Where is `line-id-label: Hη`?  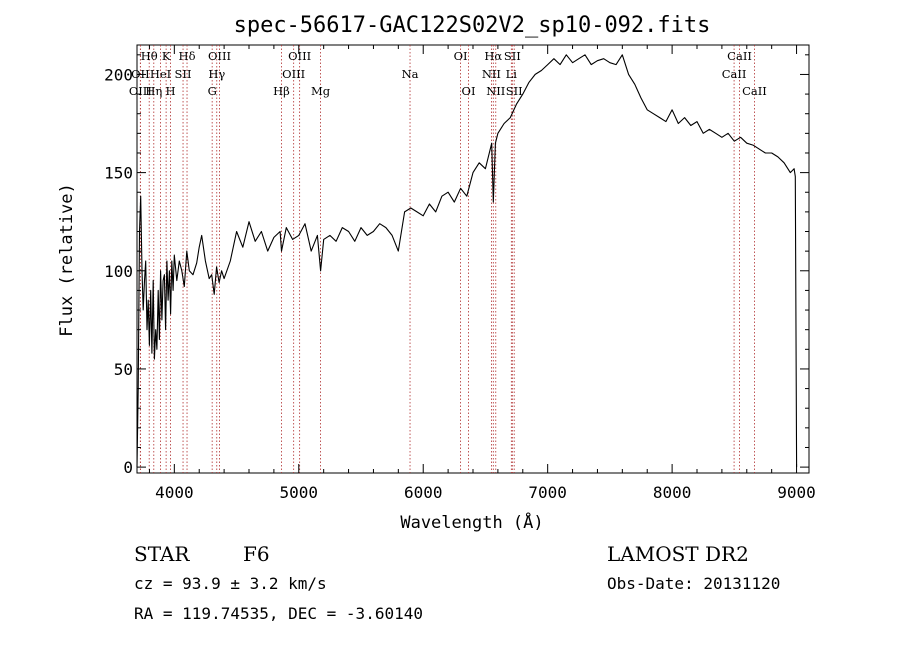
line-id-label: Hη is located at coordinates (153, 91).